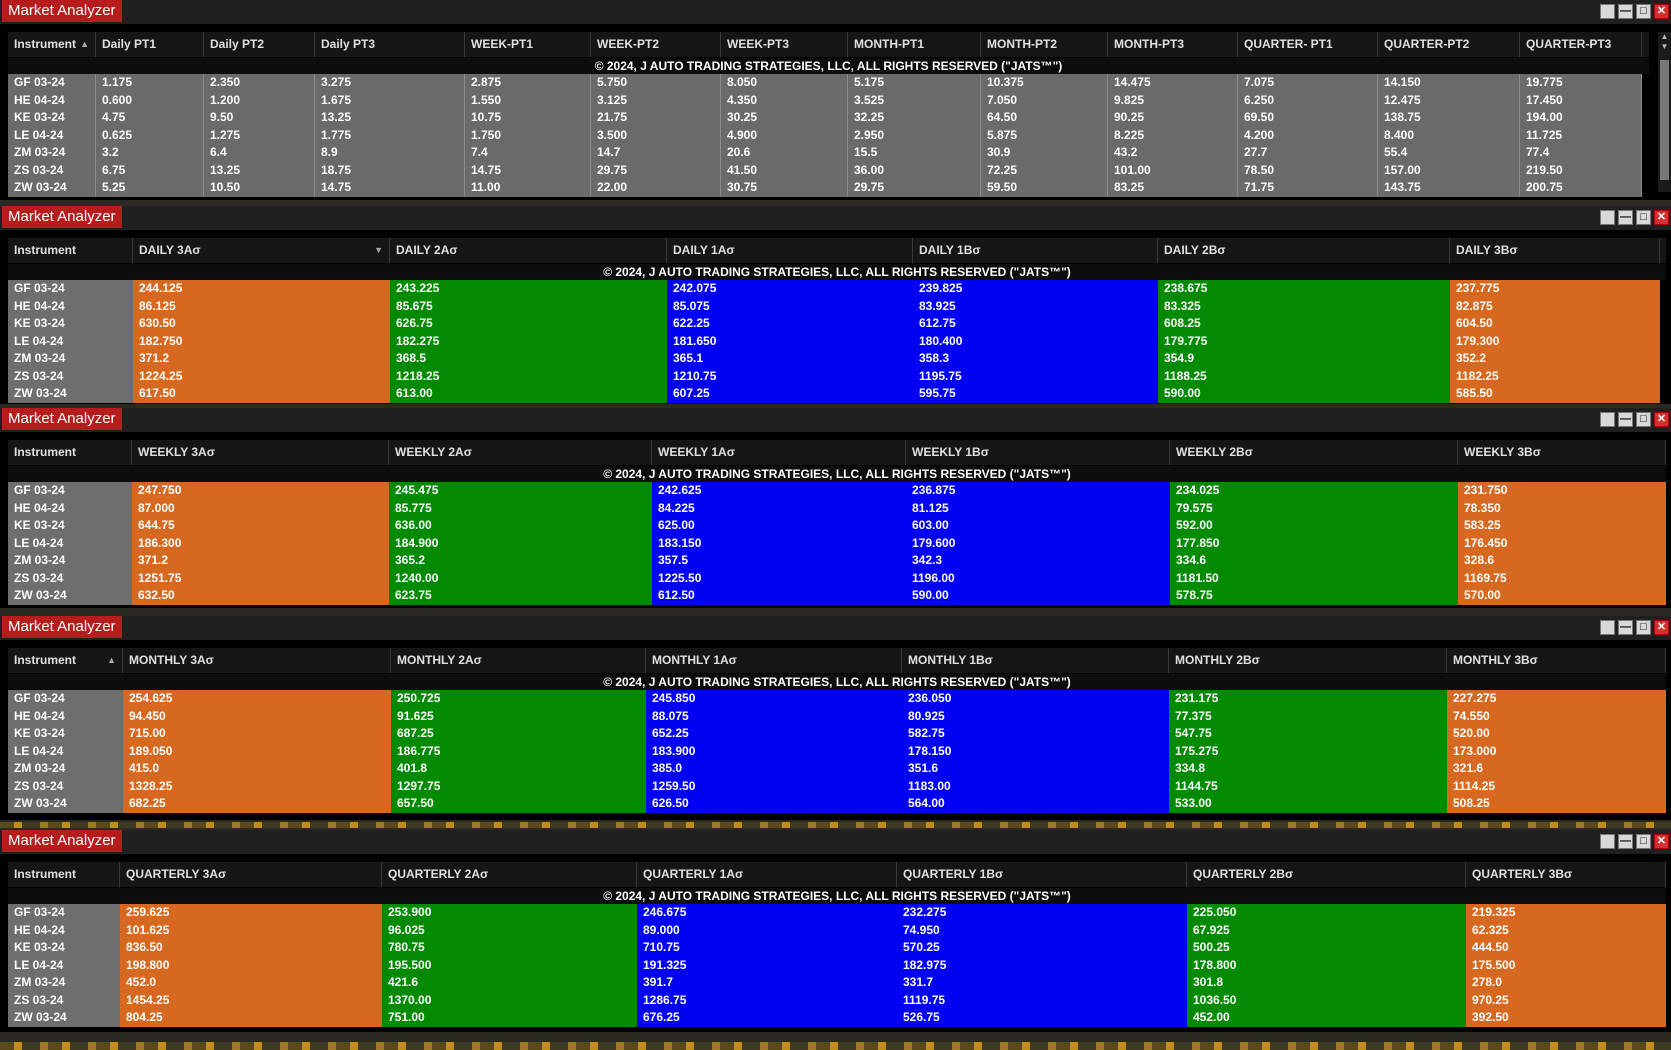 The width and height of the screenshot is (1671, 1050). I want to click on column-header: QUARTERLY 1Bσ, so click(1042, 874).